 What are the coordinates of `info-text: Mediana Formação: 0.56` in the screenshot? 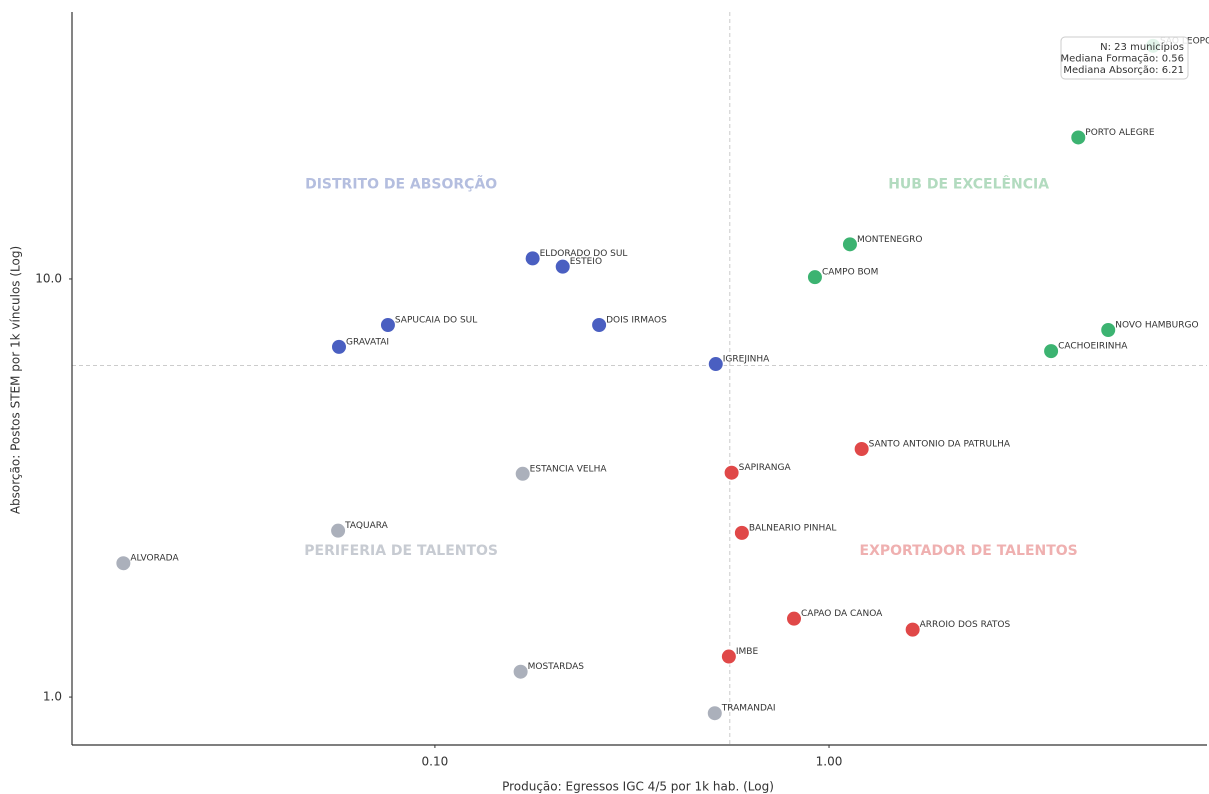 It's located at (1122, 59).